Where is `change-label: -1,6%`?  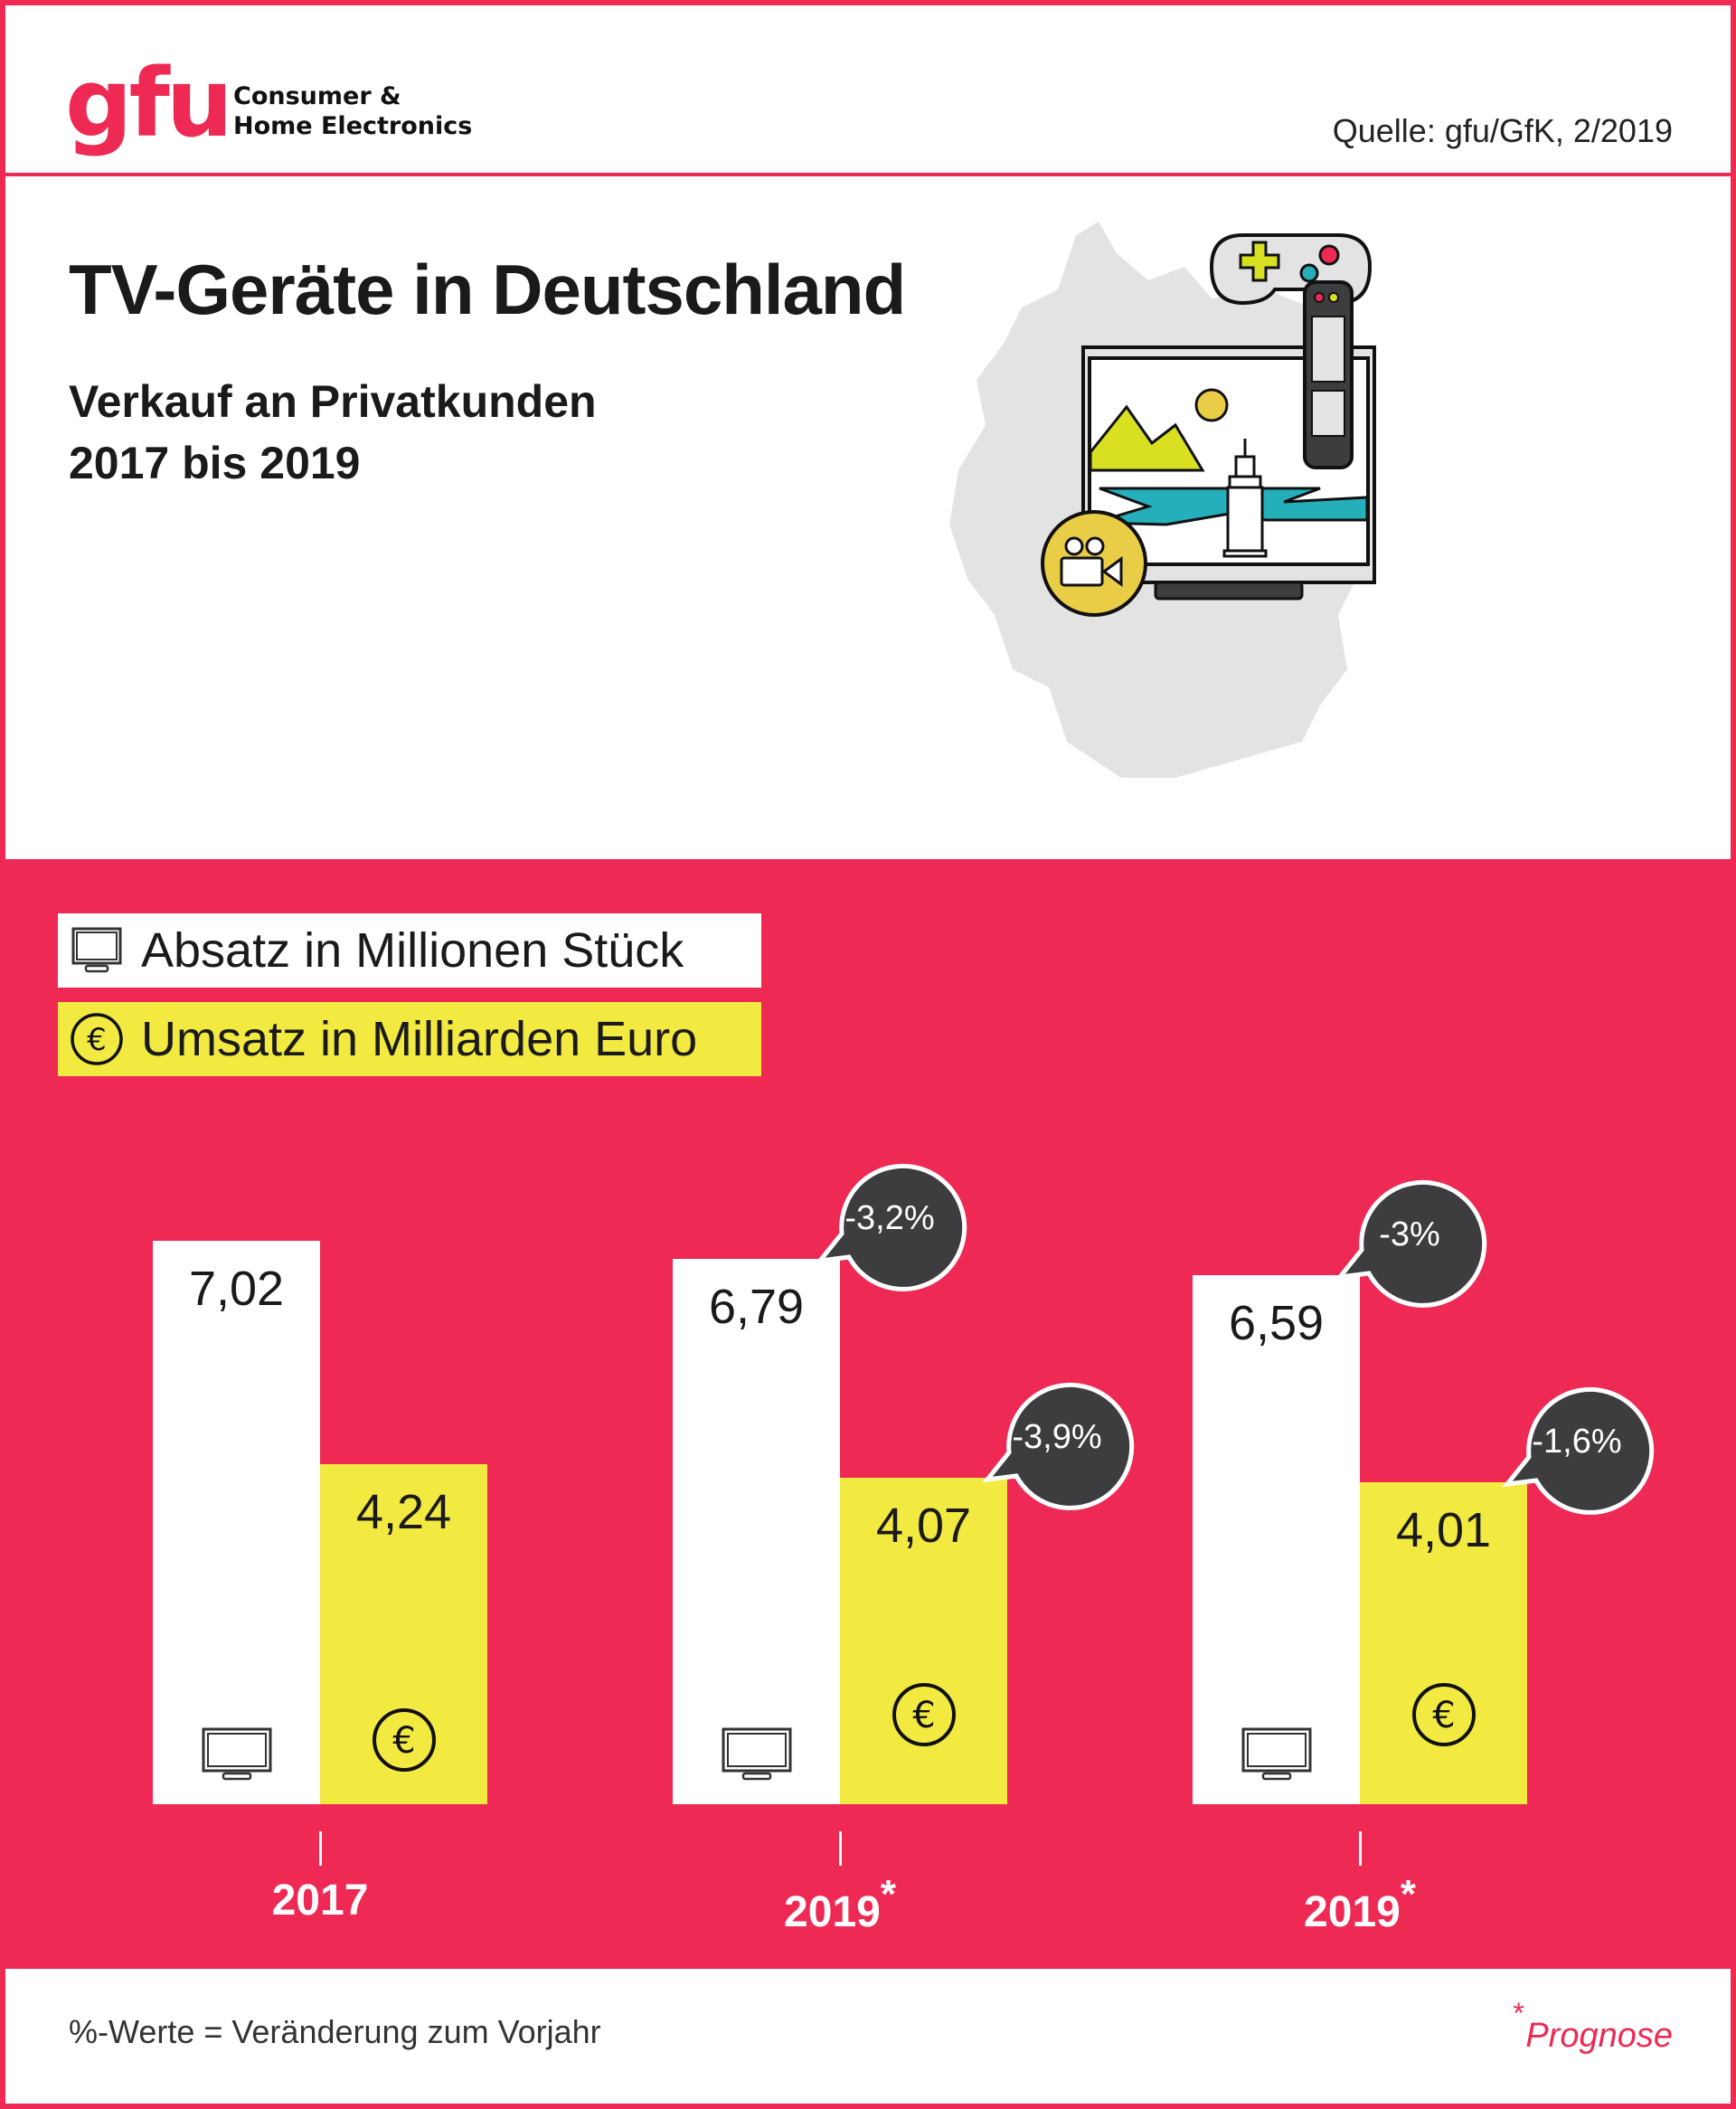 change-label: -1,6% is located at coordinates (1577, 1441).